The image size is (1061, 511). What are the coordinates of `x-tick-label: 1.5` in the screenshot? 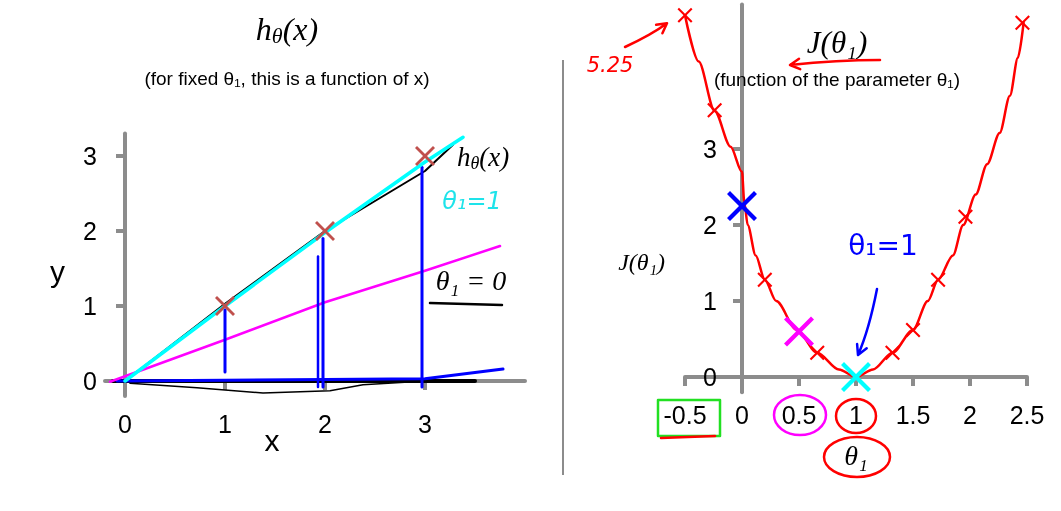 It's located at (913, 415).